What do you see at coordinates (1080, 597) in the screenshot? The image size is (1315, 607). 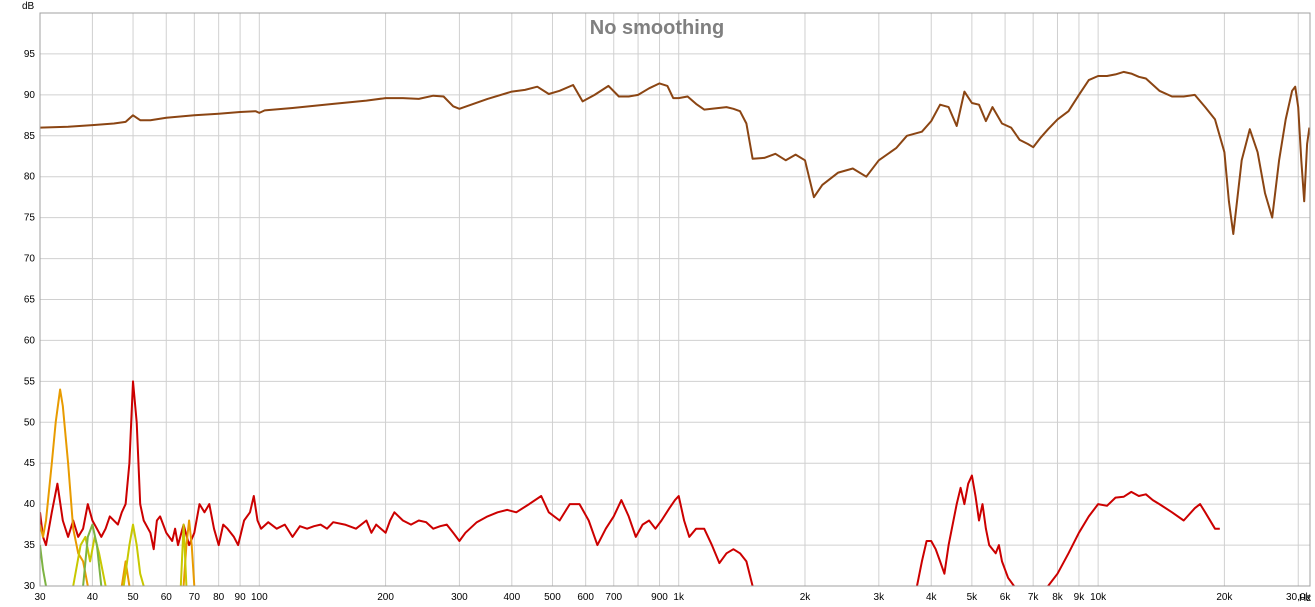 I see `x-tick-label-23: 9k` at bounding box center [1080, 597].